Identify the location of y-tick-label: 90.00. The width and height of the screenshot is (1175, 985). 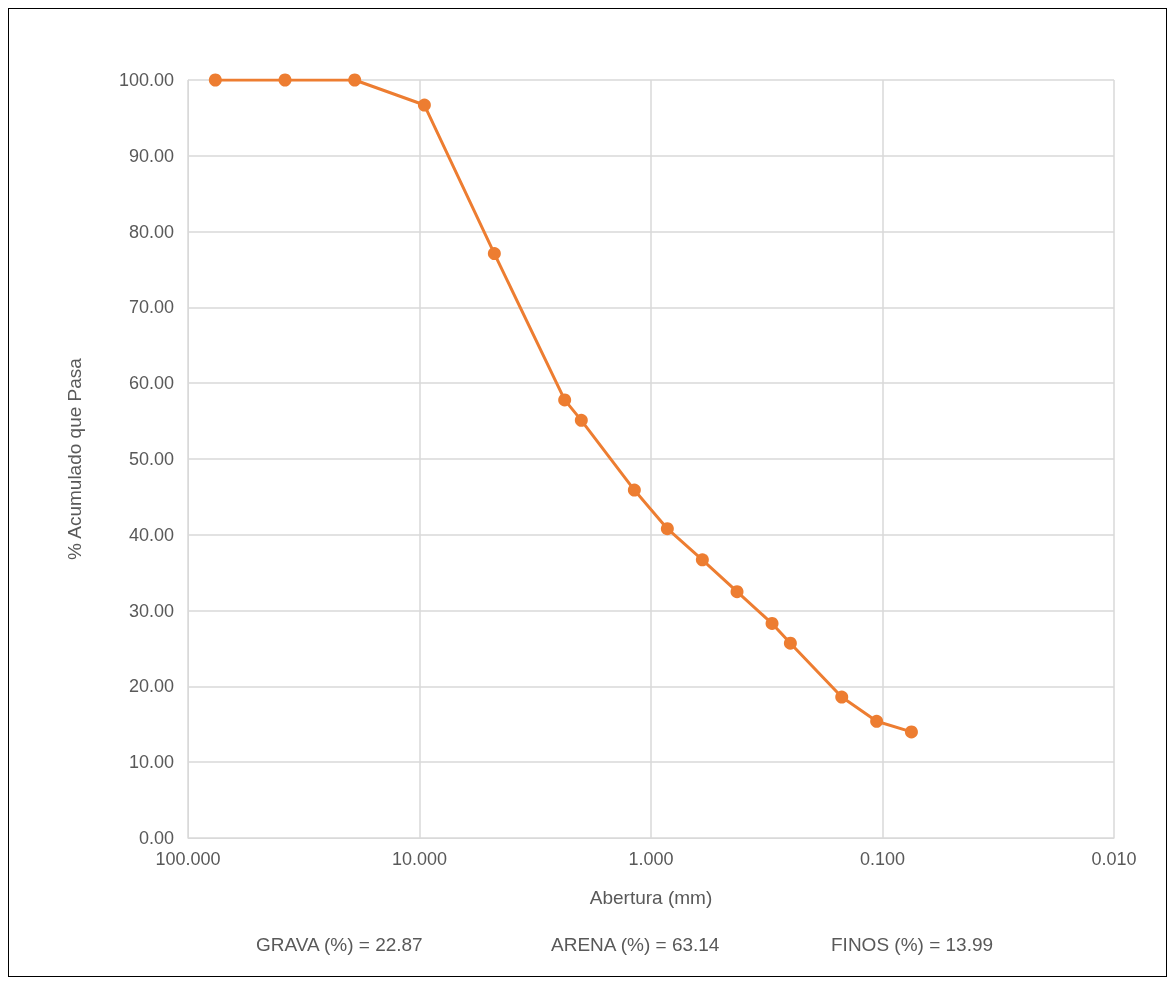
(151, 155).